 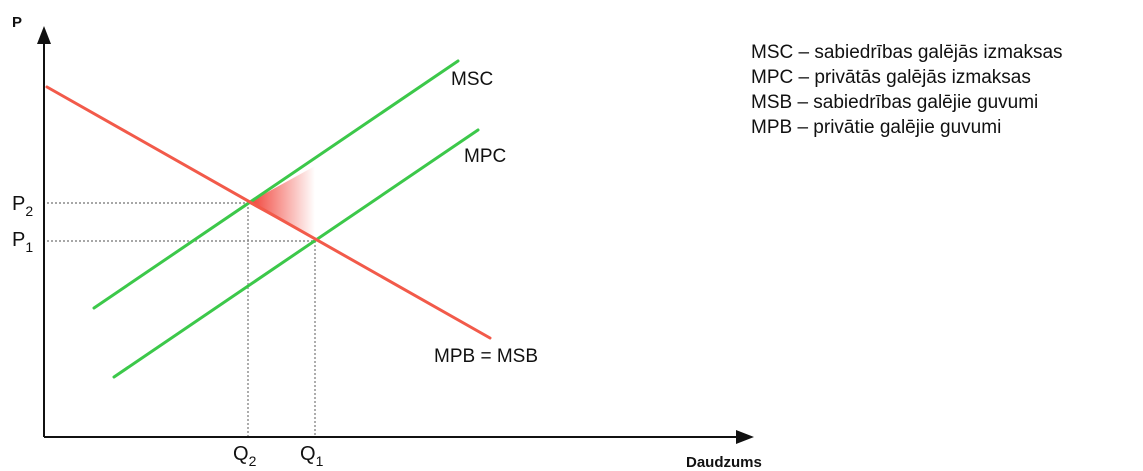 I want to click on x-axis-arrow-icon, so click(x=745, y=437).